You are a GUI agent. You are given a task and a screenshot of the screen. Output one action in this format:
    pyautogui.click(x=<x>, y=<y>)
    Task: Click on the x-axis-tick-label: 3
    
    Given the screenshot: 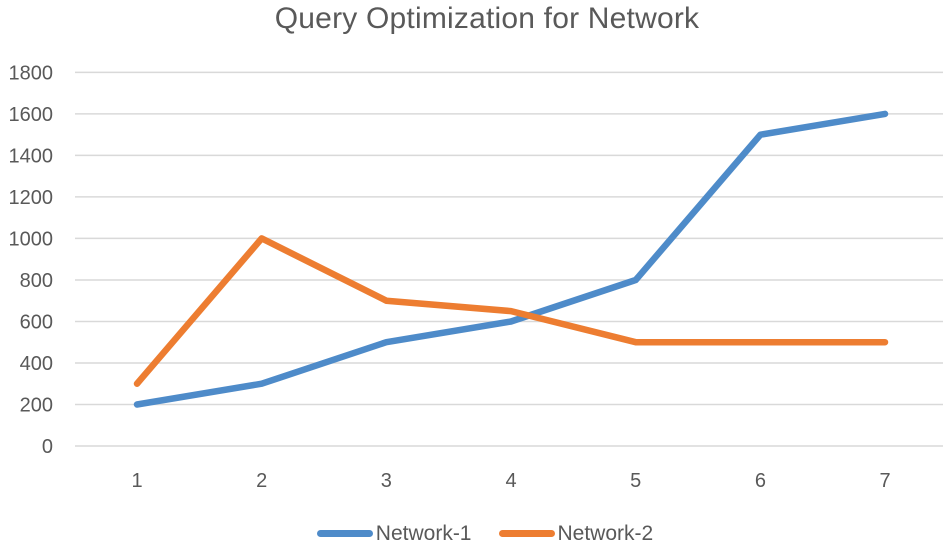 What is the action you would take?
    pyautogui.click(x=386, y=481)
    